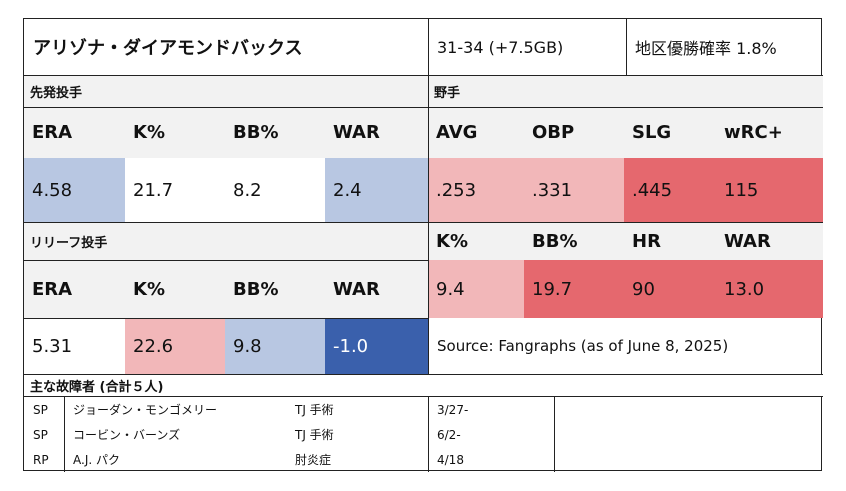 The width and height of the screenshot is (846, 491). What do you see at coordinates (175, 132) in the screenshot?
I see `sp-header-k-pct: K%` at bounding box center [175, 132].